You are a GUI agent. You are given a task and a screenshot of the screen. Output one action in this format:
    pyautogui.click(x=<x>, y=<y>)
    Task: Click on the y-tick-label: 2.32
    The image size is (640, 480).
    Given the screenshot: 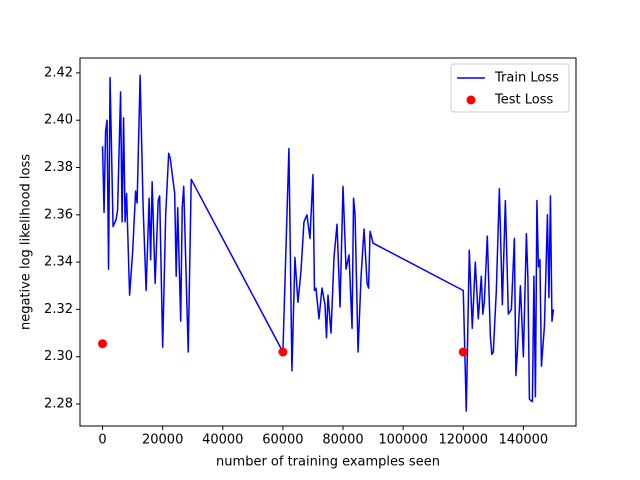 What is the action you would take?
    pyautogui.click(x=58, y=309)
    